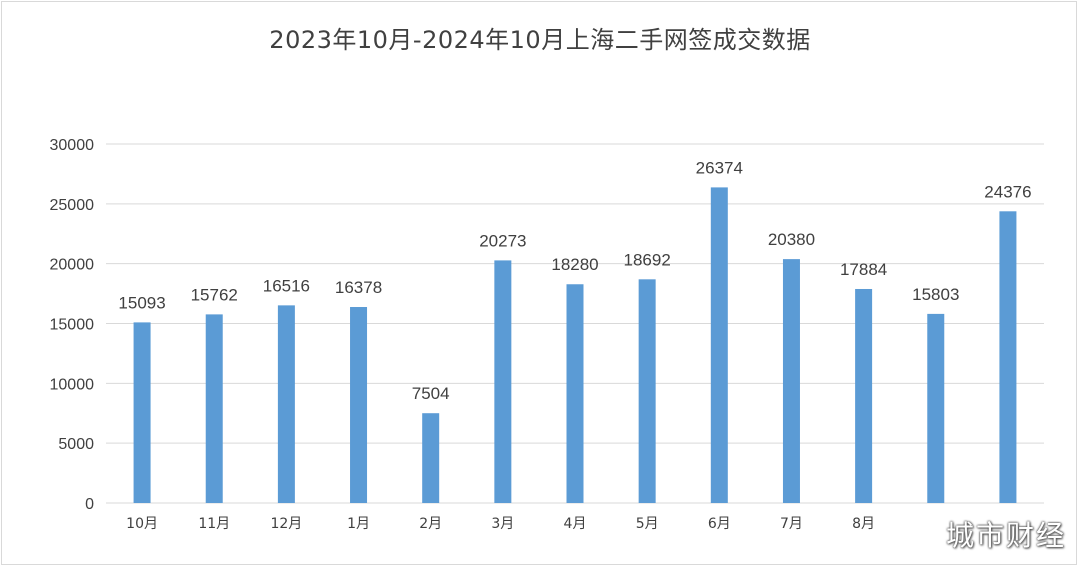 The height and width of the screenshot is (568, 1080). I want to click on x-category-label: 8月, so click(863, 524).